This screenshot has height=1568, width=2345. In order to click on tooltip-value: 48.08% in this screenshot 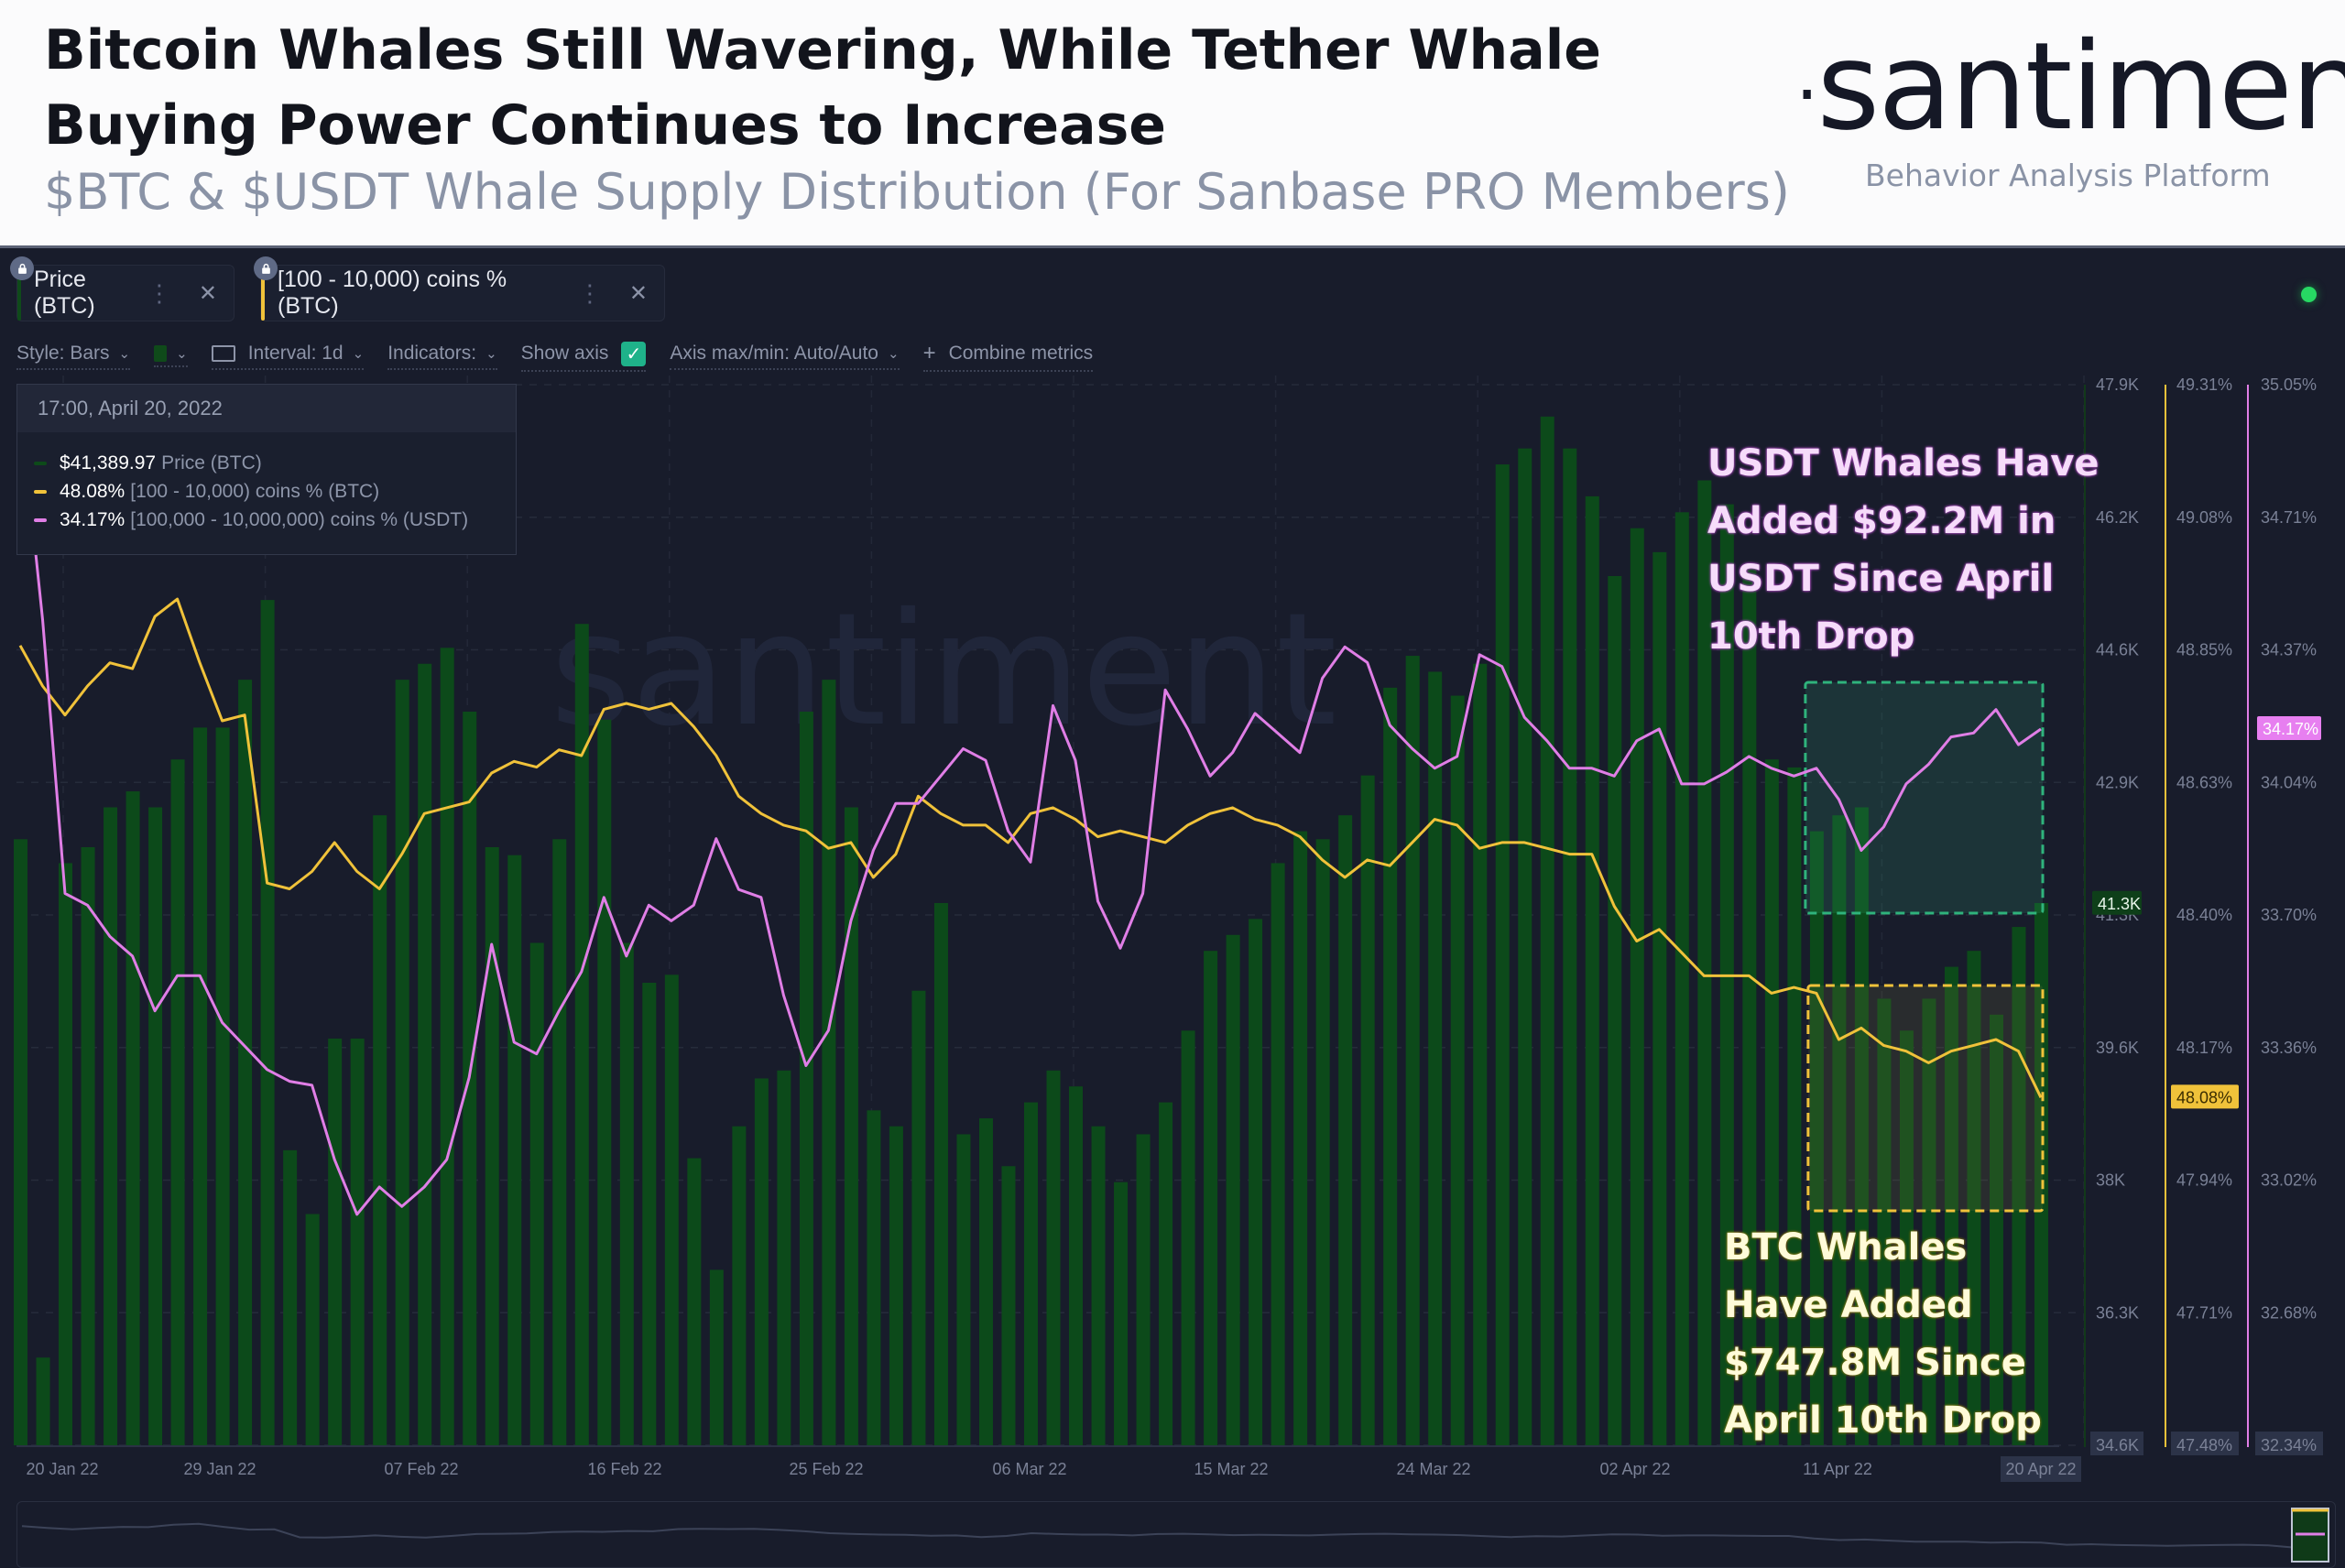, I will do `click(92, 491)`.